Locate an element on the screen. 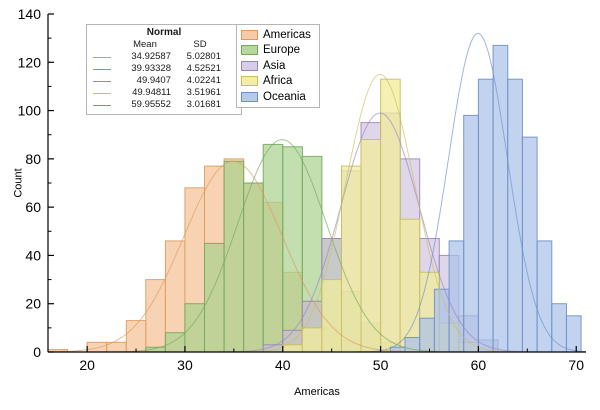  legend-item-americas: Americas is located at coordinates (276, 35).